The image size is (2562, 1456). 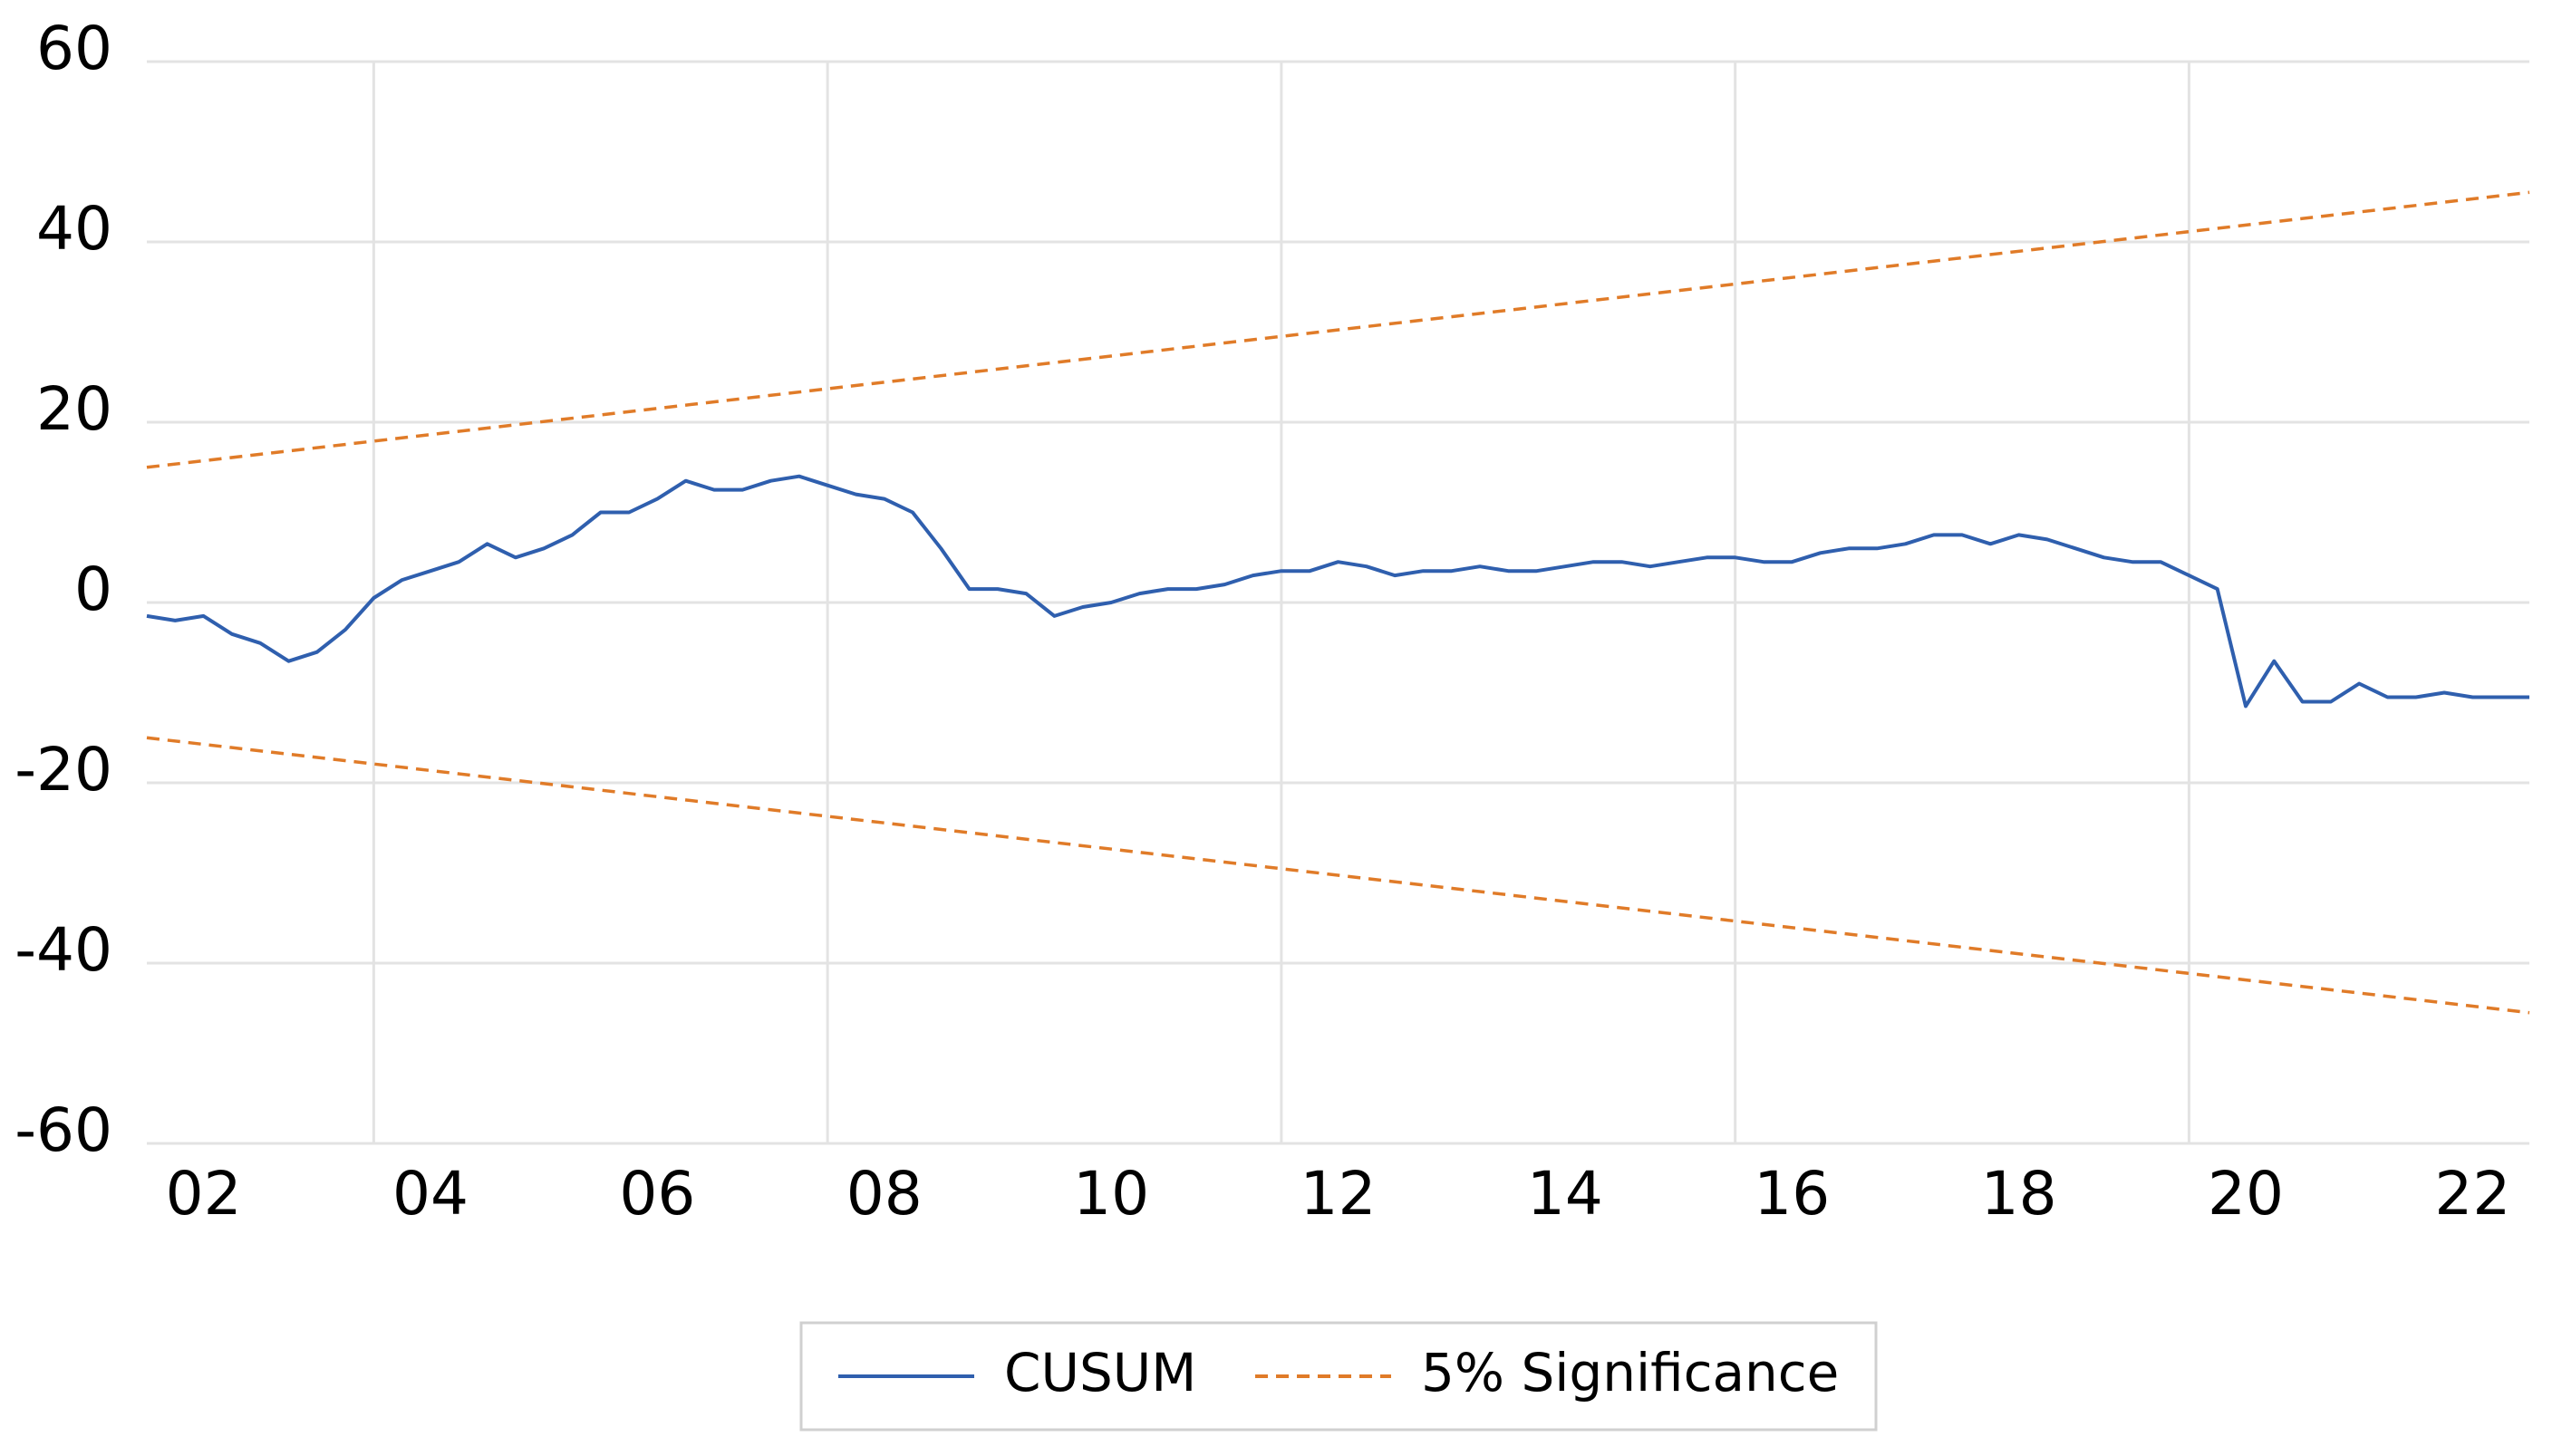 I want to click on y-tick-label: 0, so click(x=93, y=589).